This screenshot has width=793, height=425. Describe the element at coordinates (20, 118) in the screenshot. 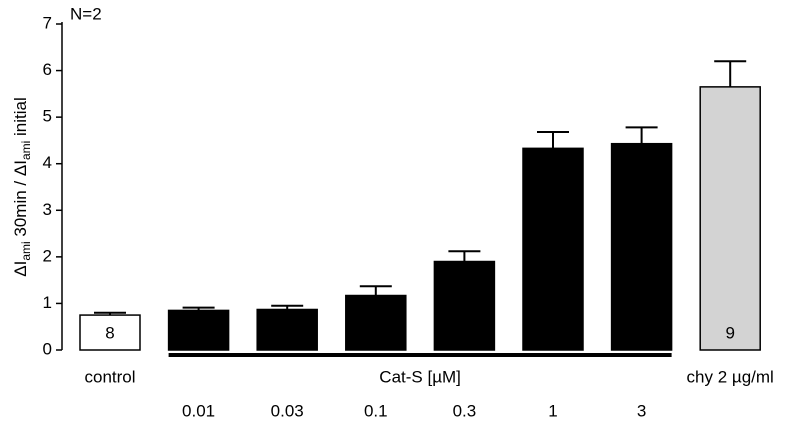

I see `y-label-part: initial` at that location.